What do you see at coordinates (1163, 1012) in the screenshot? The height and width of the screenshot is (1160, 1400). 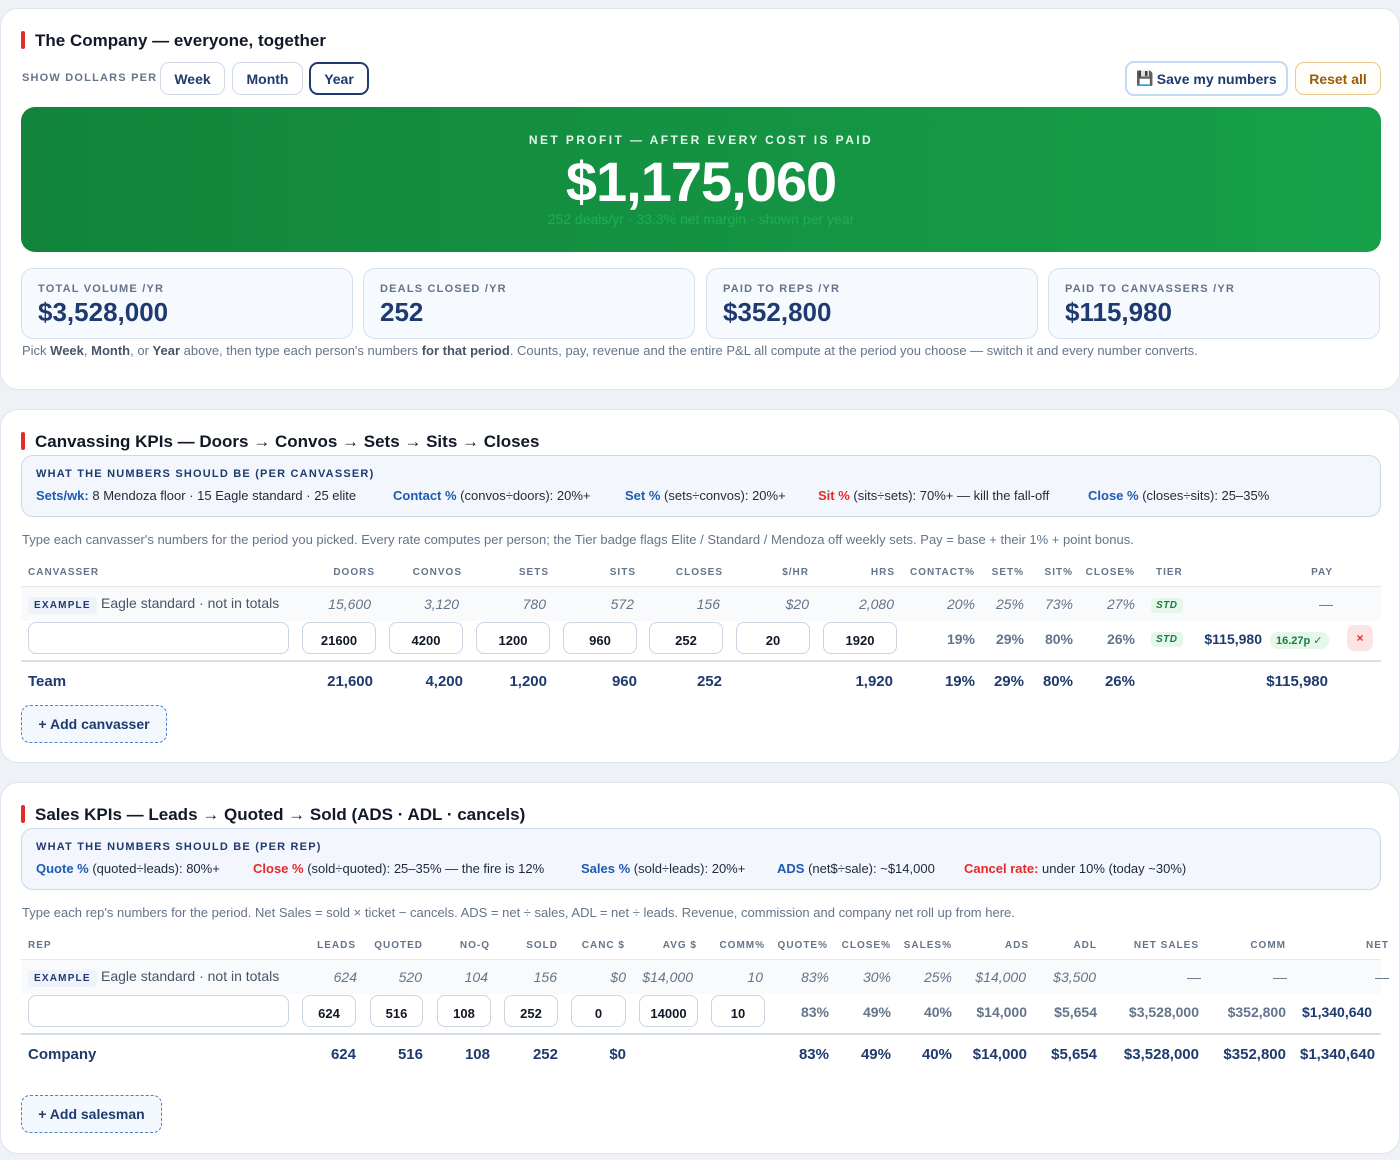 I see `row-net-sales: $3,528,000` at bounding box center [1163, 1012].